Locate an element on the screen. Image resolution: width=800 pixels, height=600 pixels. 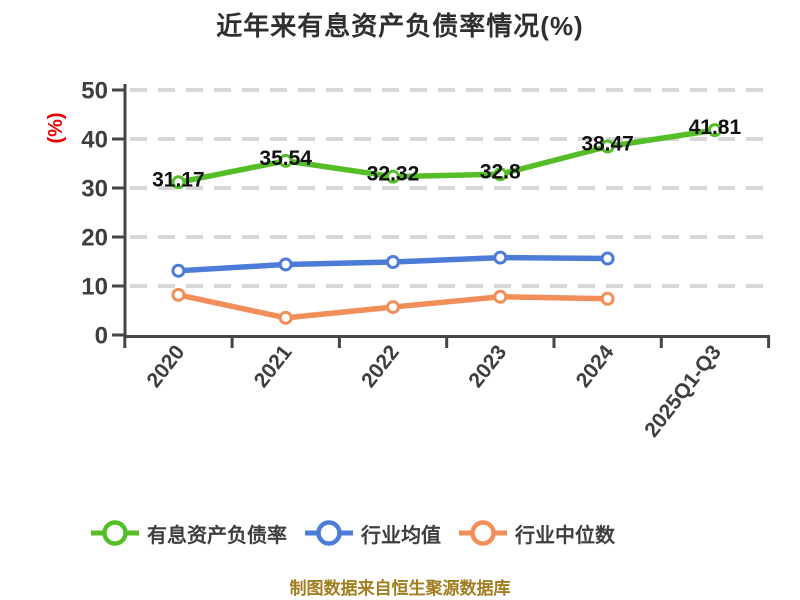
data-source-caption: 制图数据来自恒生聚源数据库 is located at coordinates (400, 588).